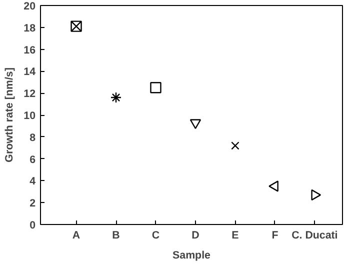  What do you see at coordinates (235, 236) in the screenshot?
I see `x-tick-label: E` at bounding box center [235, 236].